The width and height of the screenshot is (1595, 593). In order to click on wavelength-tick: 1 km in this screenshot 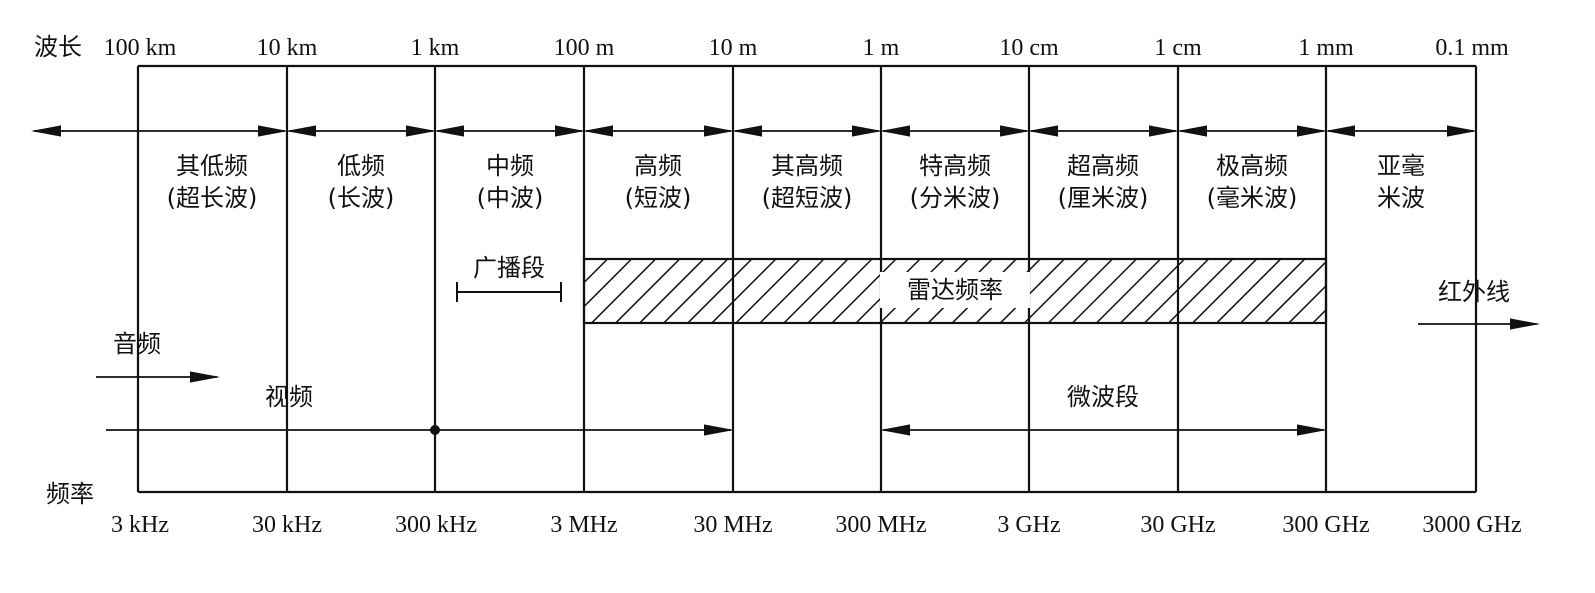, I will do `click(435, 48)`.